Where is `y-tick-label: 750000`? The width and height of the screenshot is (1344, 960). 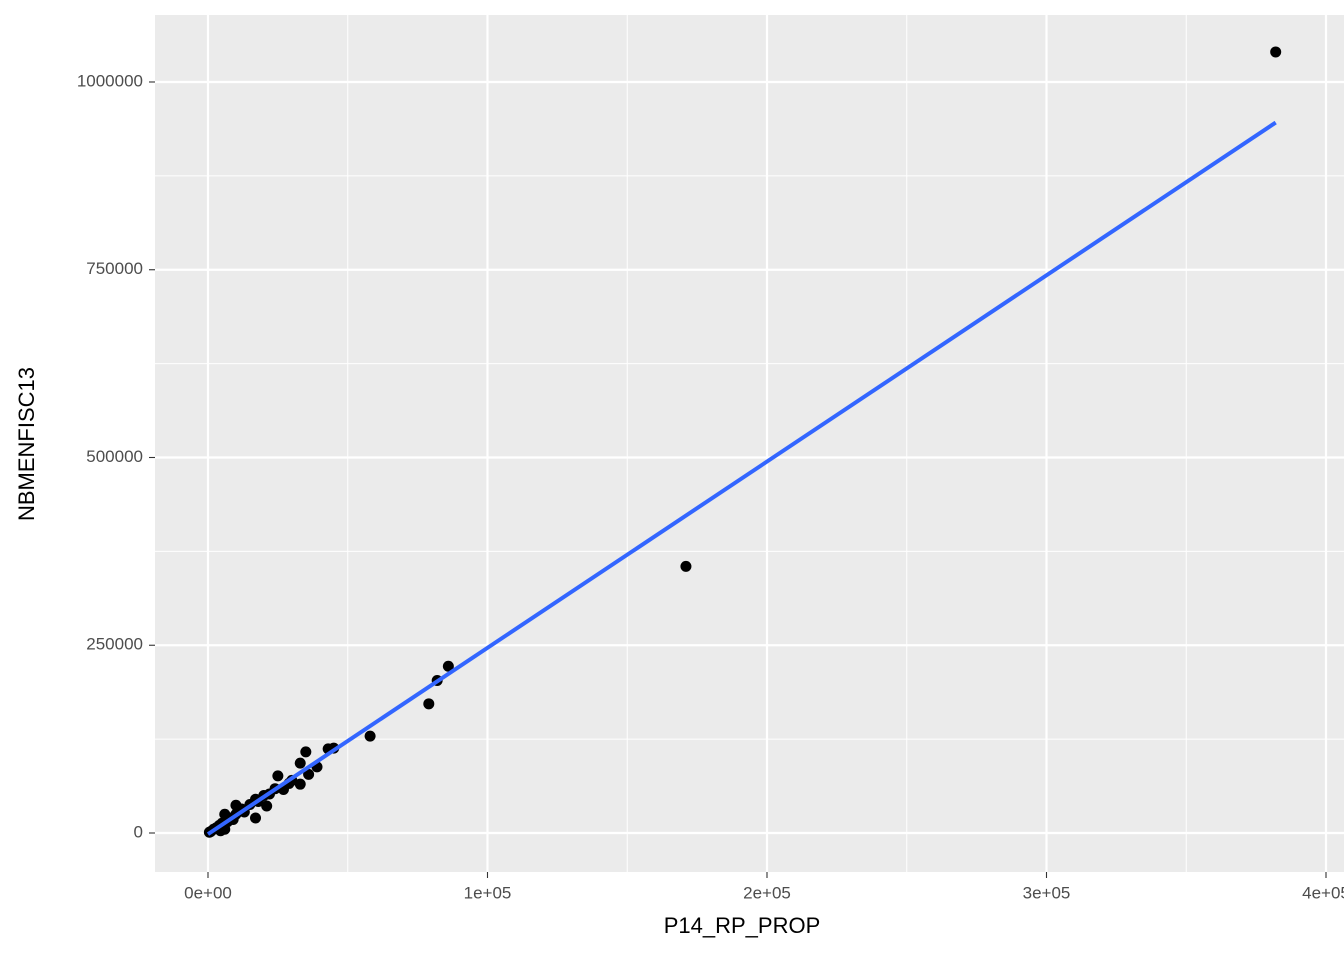
y-tick-label: 750000 is located at coordinates (114, 268).